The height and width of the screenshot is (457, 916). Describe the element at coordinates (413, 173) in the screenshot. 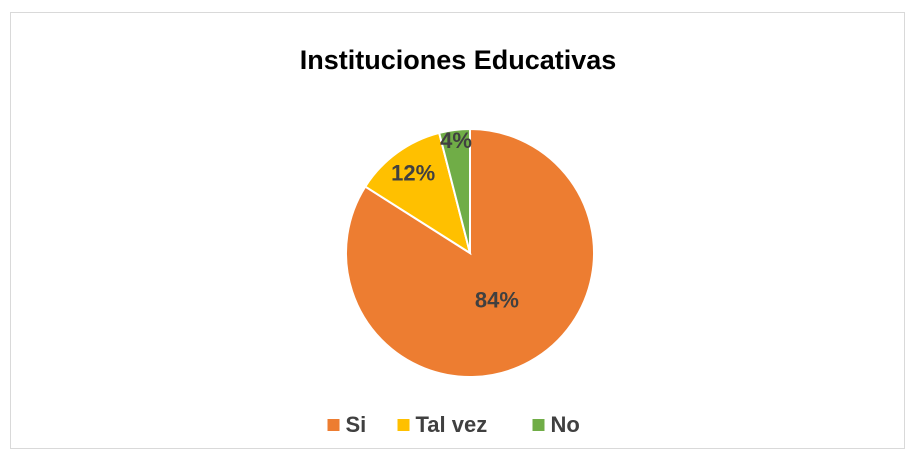

I see `data-label: 12%` at that location.